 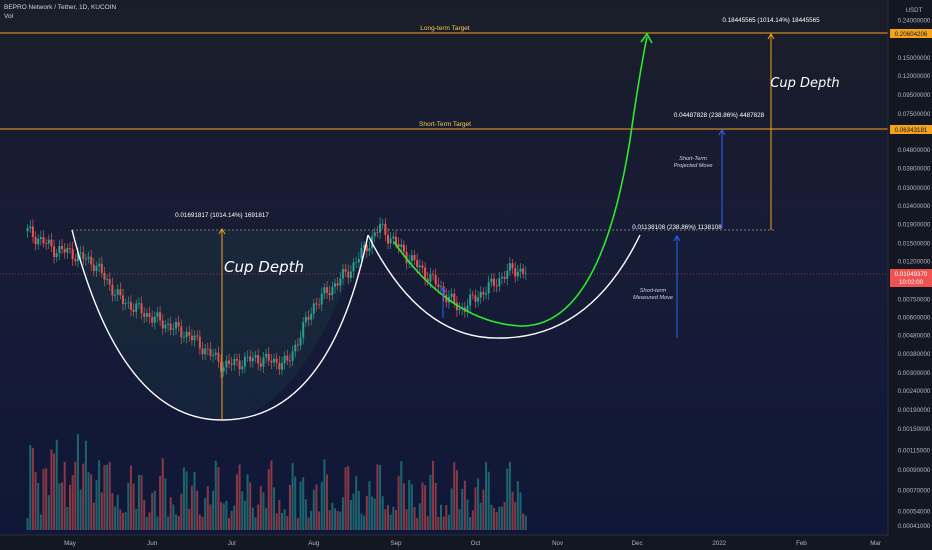 What do you see at coordinates (722, 132) in the screenshot?
I see `short-projected-arrow` at bounding box center [722, 132].